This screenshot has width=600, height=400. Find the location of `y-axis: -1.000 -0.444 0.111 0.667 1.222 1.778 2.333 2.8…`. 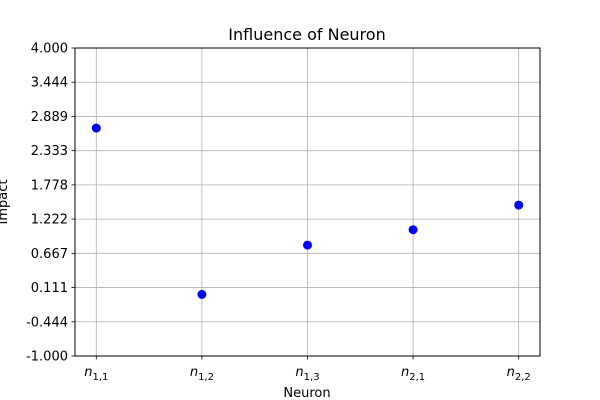

y-axis: -1.000 -0.444 0.111 0.667 1.222 1.778 2.333 2.8… is located at coordinates (50, 203).